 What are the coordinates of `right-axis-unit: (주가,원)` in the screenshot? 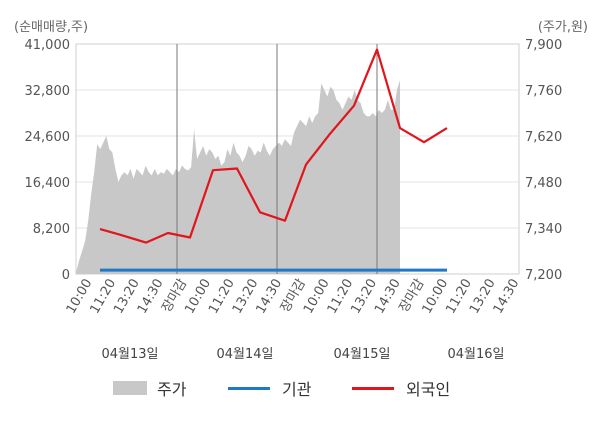 It's located at (562, 27).